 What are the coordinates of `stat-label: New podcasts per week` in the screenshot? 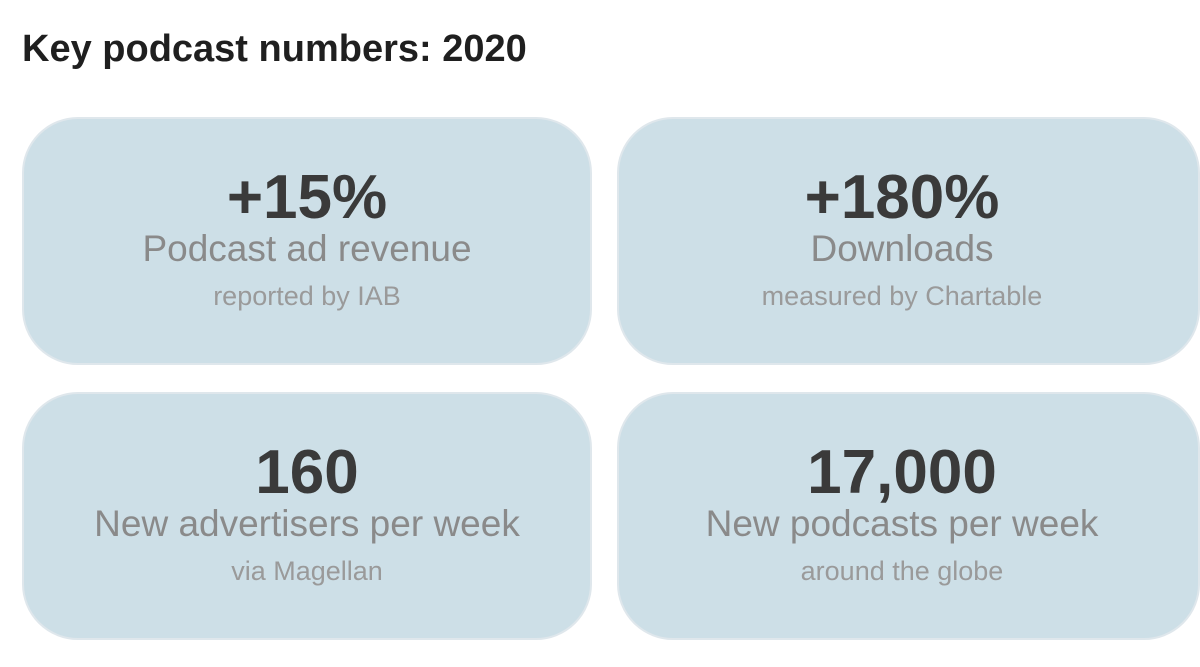 It's located at (902, 523).